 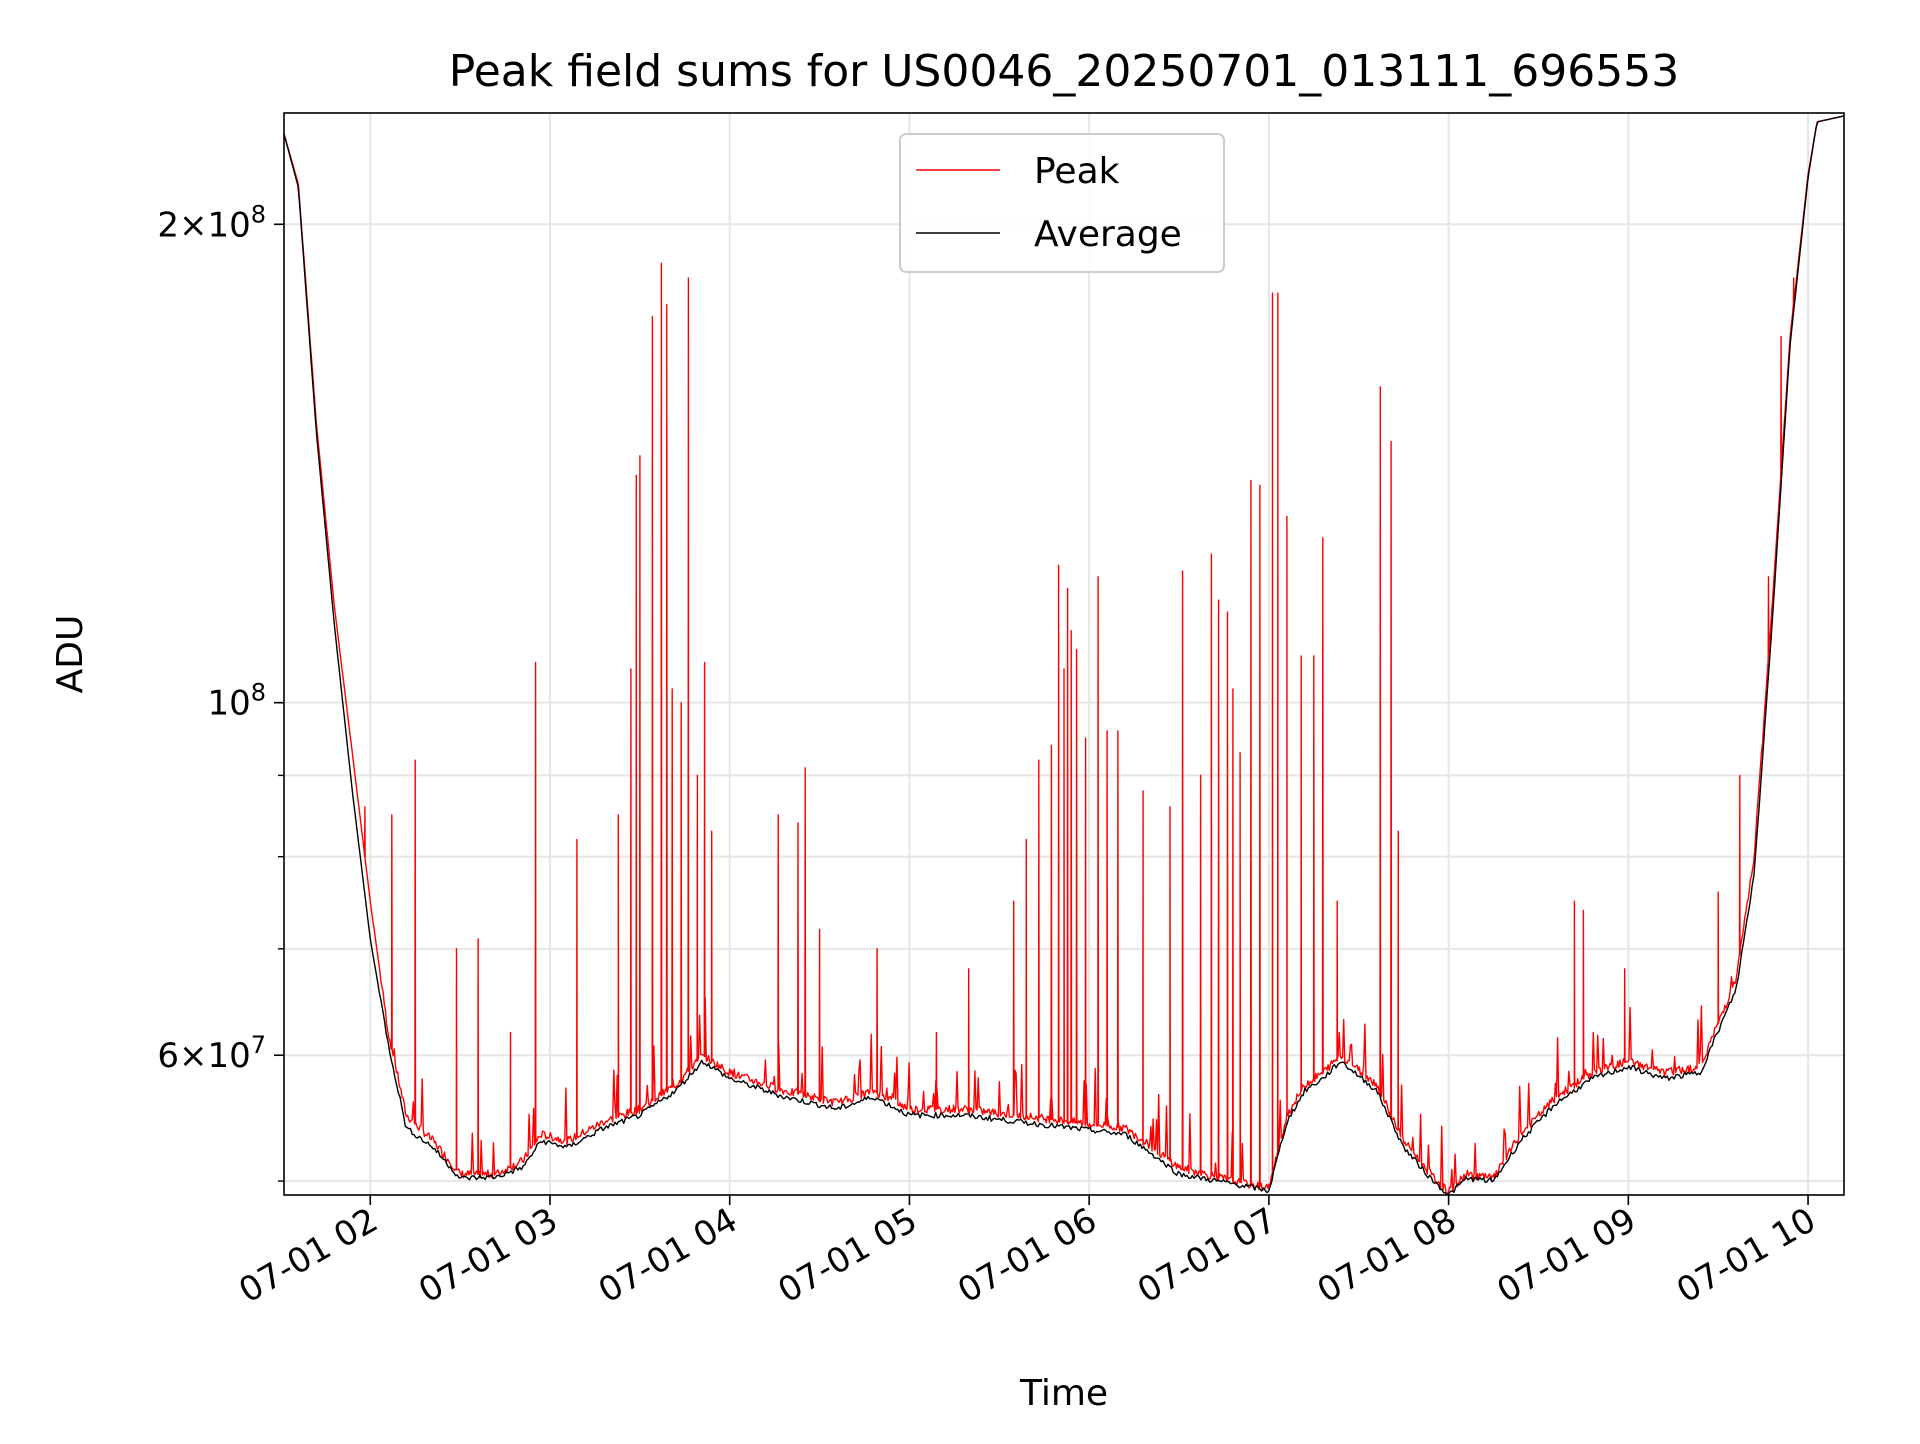 I want to click on legend-label-peak: Peak, so click(x=1077, y=171).